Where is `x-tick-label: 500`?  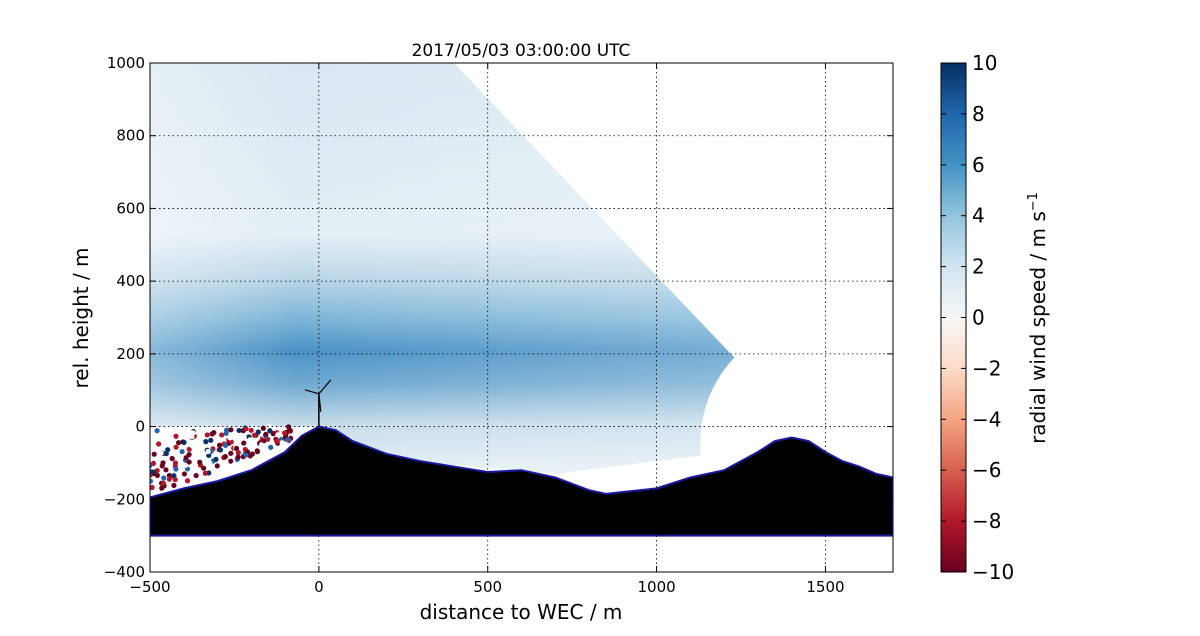 x-tick-label: 500 is located at coordinates (487, 587).